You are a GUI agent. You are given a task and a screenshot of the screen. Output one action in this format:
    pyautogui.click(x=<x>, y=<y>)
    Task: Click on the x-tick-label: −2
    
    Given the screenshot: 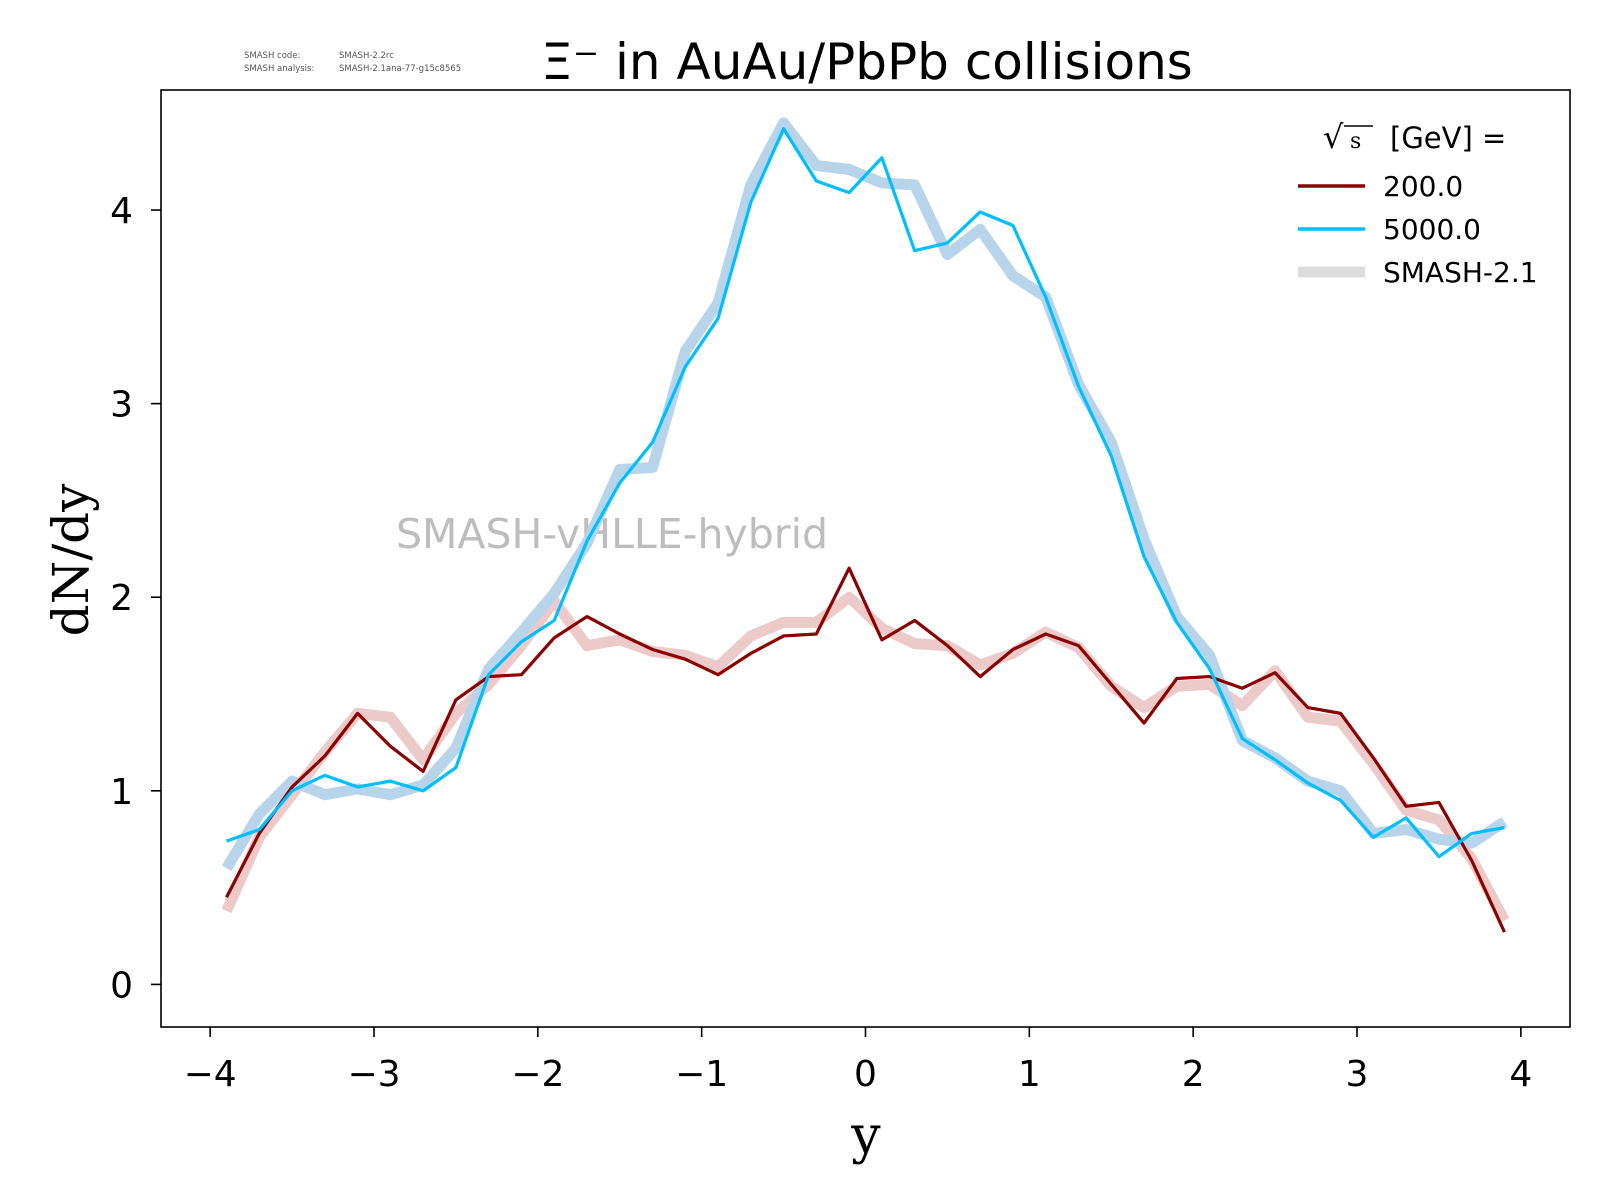 What is the action you would take?
    pyautogui.click(x=537, y=1074)
    